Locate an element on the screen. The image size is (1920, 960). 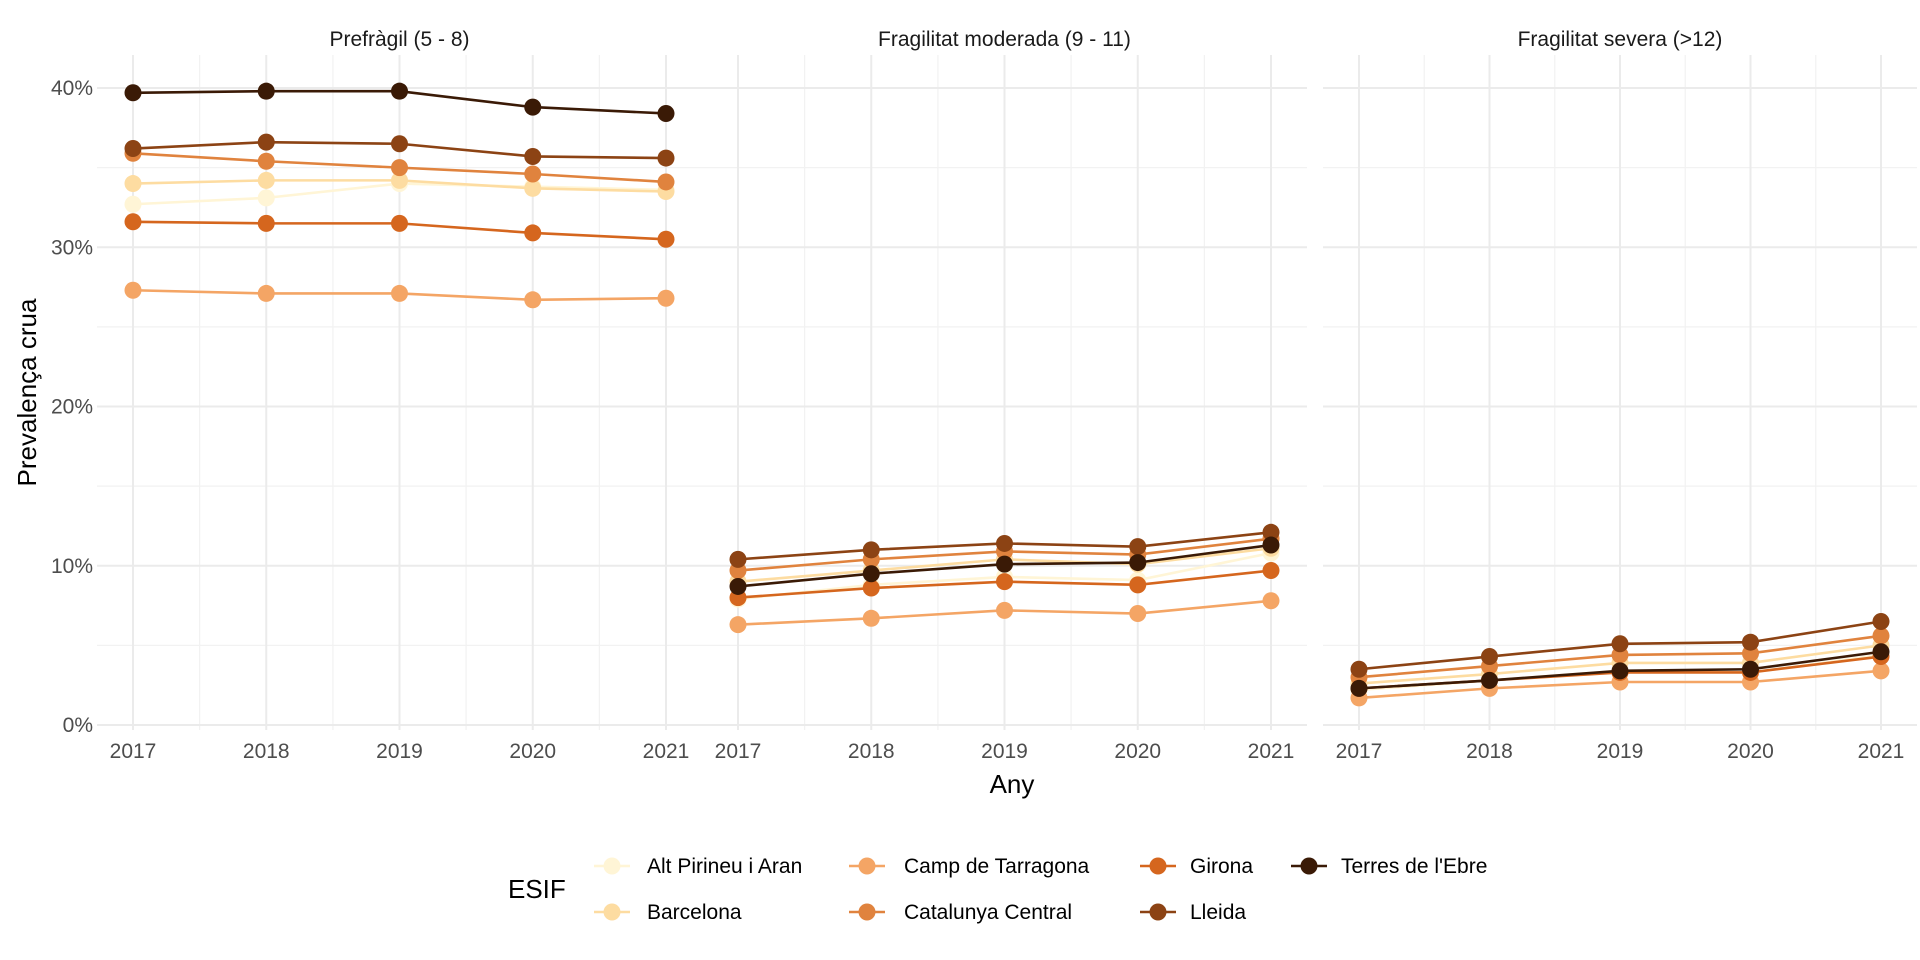
series-lleida is located at coordinates (1004, 545).